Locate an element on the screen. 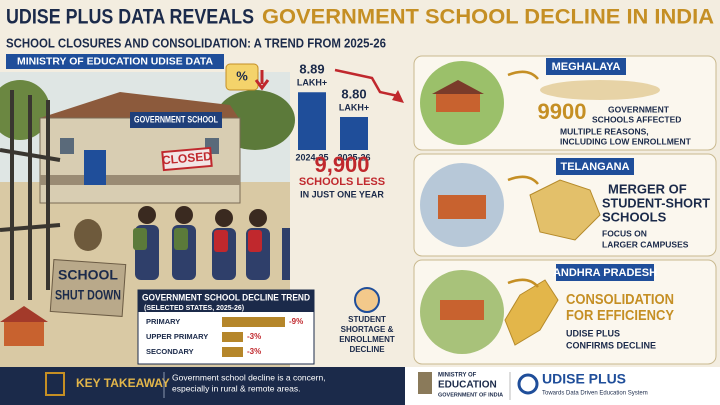 Image resolution: width=720 pixels, height=405 pixels. source-tag: MINISTRY OF EDUCATION UDISE DATA is located at coordinates (115, 62).